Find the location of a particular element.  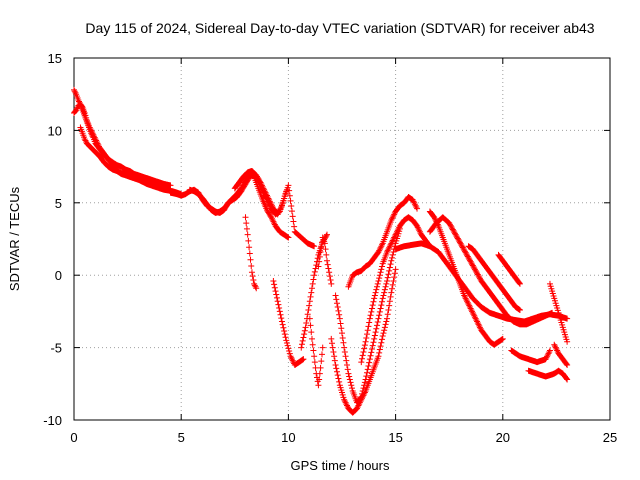

y-axis-label: SDTVAR / TECUs is located at coordinates (14, 238).